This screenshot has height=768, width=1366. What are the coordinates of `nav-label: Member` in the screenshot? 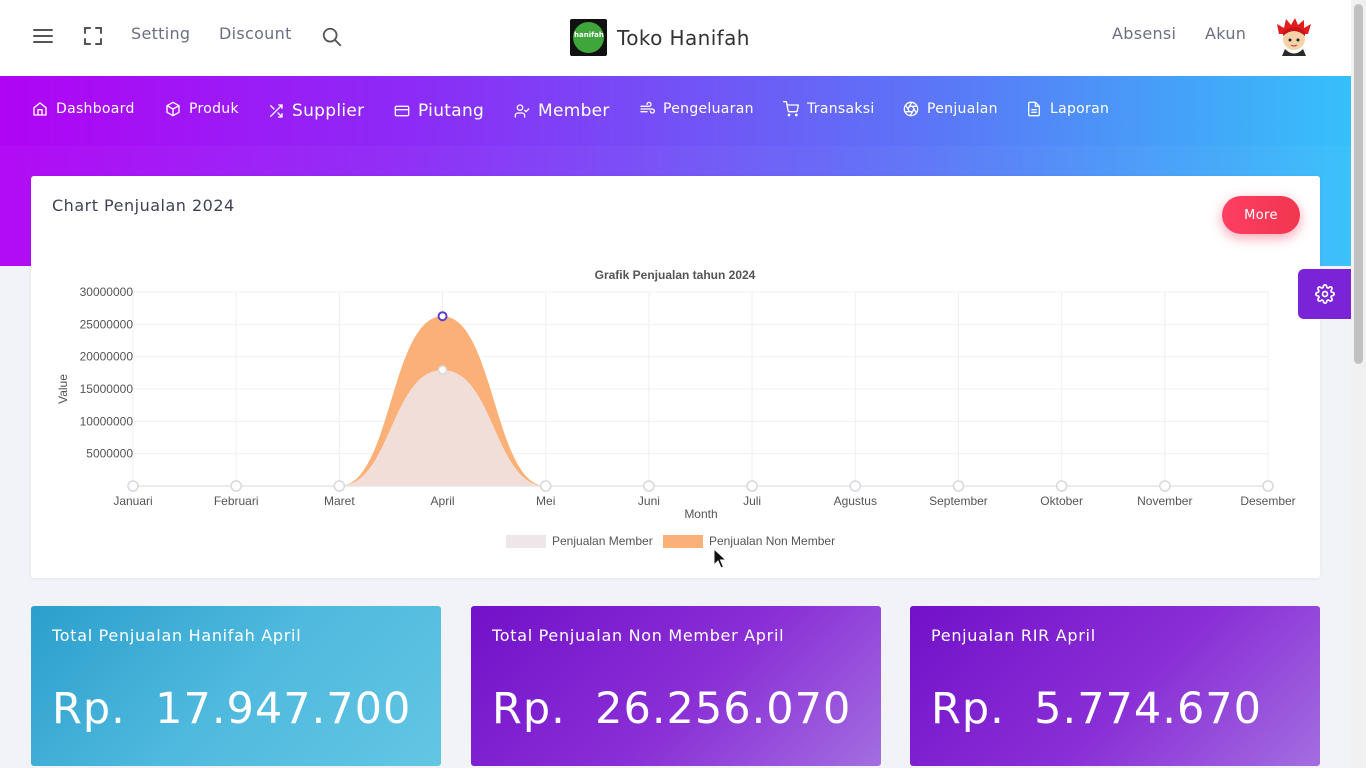 It's located at (574, 111).